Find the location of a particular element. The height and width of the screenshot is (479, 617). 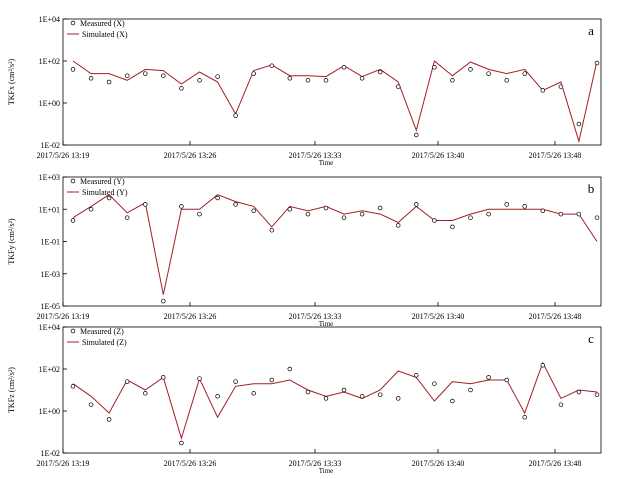

legend-label-simulated: Simulated (X) is located at coordinates (105, 34).